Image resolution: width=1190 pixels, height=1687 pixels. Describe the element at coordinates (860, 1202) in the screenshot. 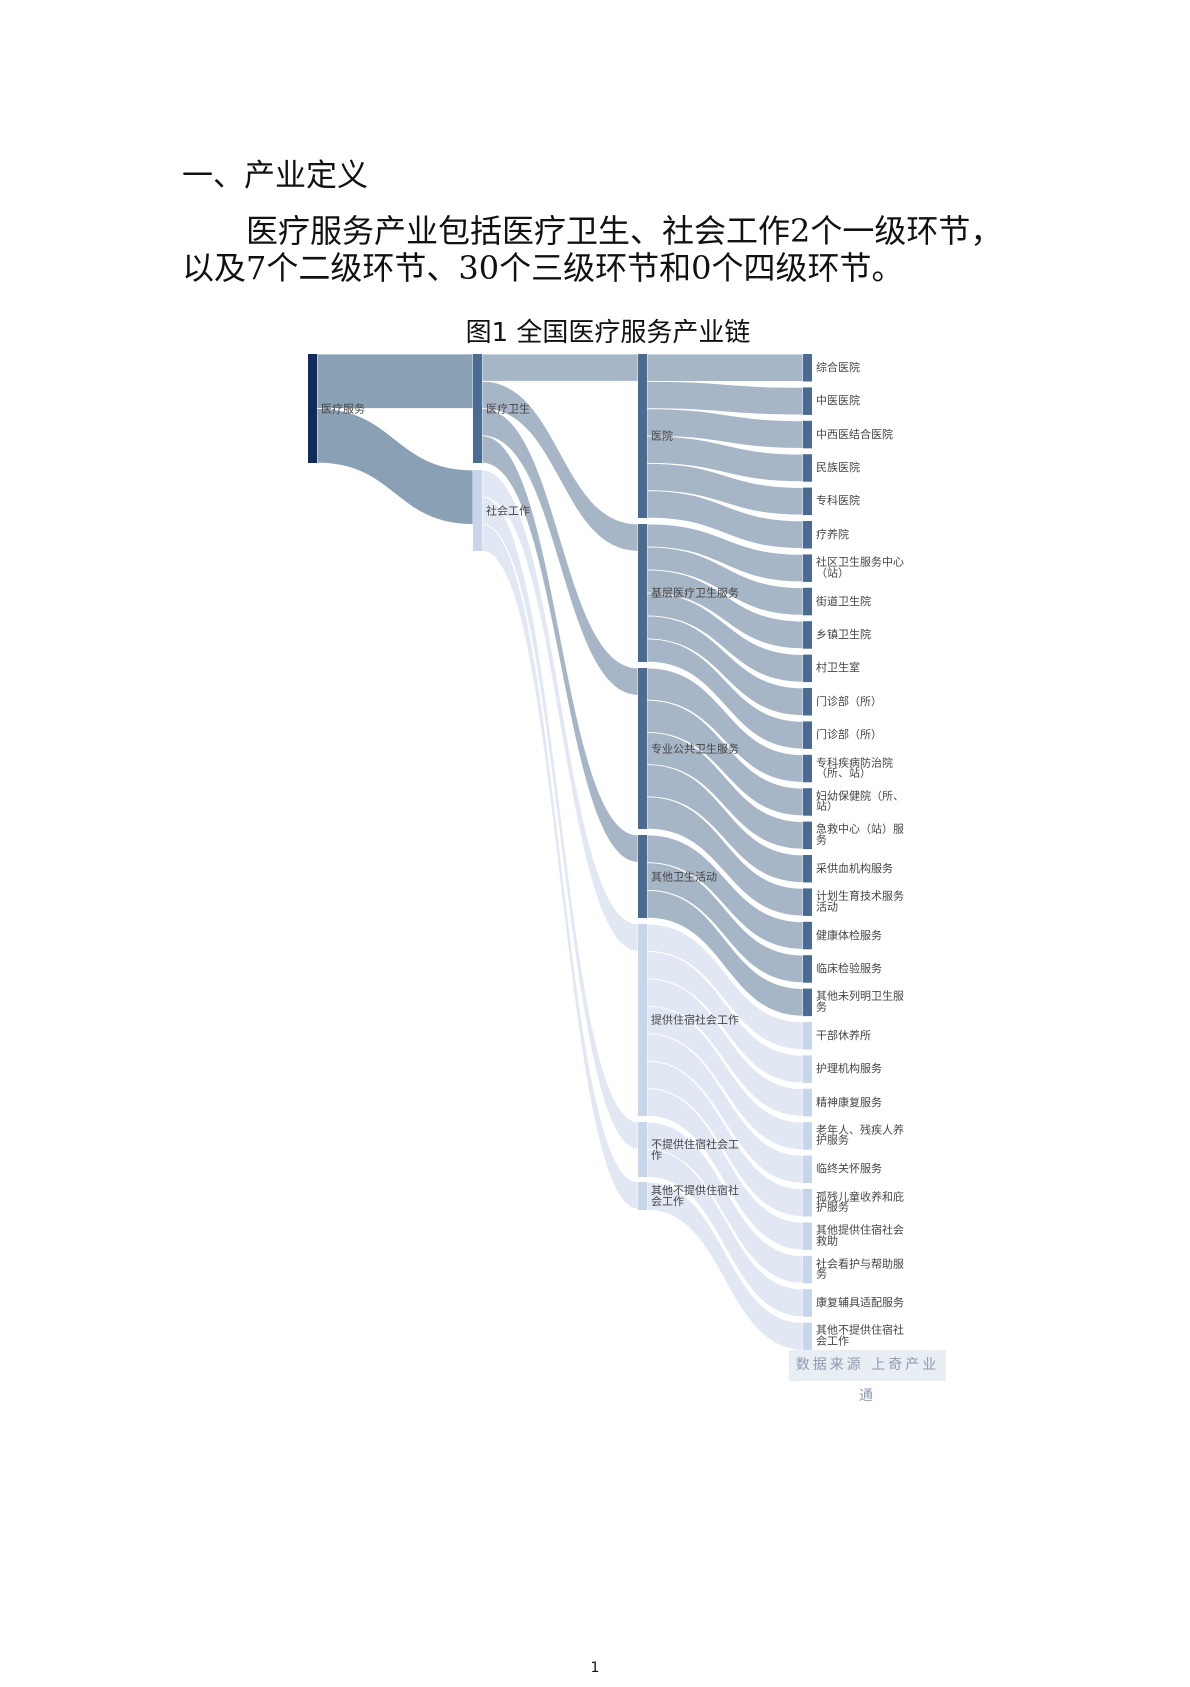

I see `leaf-node-label: 孤残儿童收养和庇护服务` at that location.